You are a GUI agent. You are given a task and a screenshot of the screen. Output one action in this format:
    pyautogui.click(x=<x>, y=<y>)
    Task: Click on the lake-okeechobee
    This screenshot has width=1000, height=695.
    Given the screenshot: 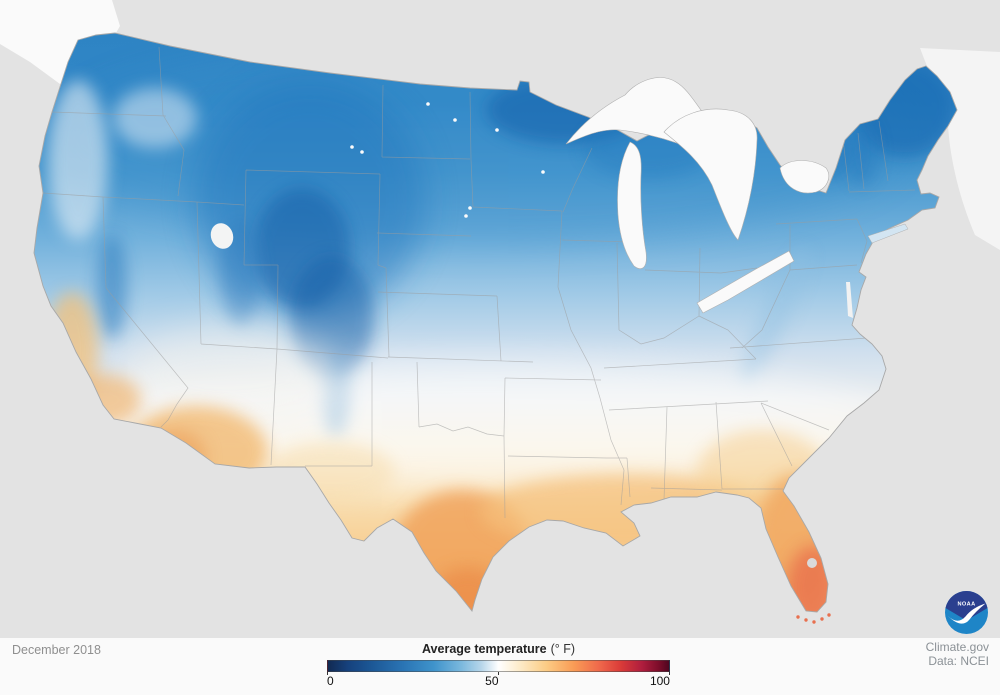 What is the action you would take?
    pyautogui.click(x=812, y=563)
    